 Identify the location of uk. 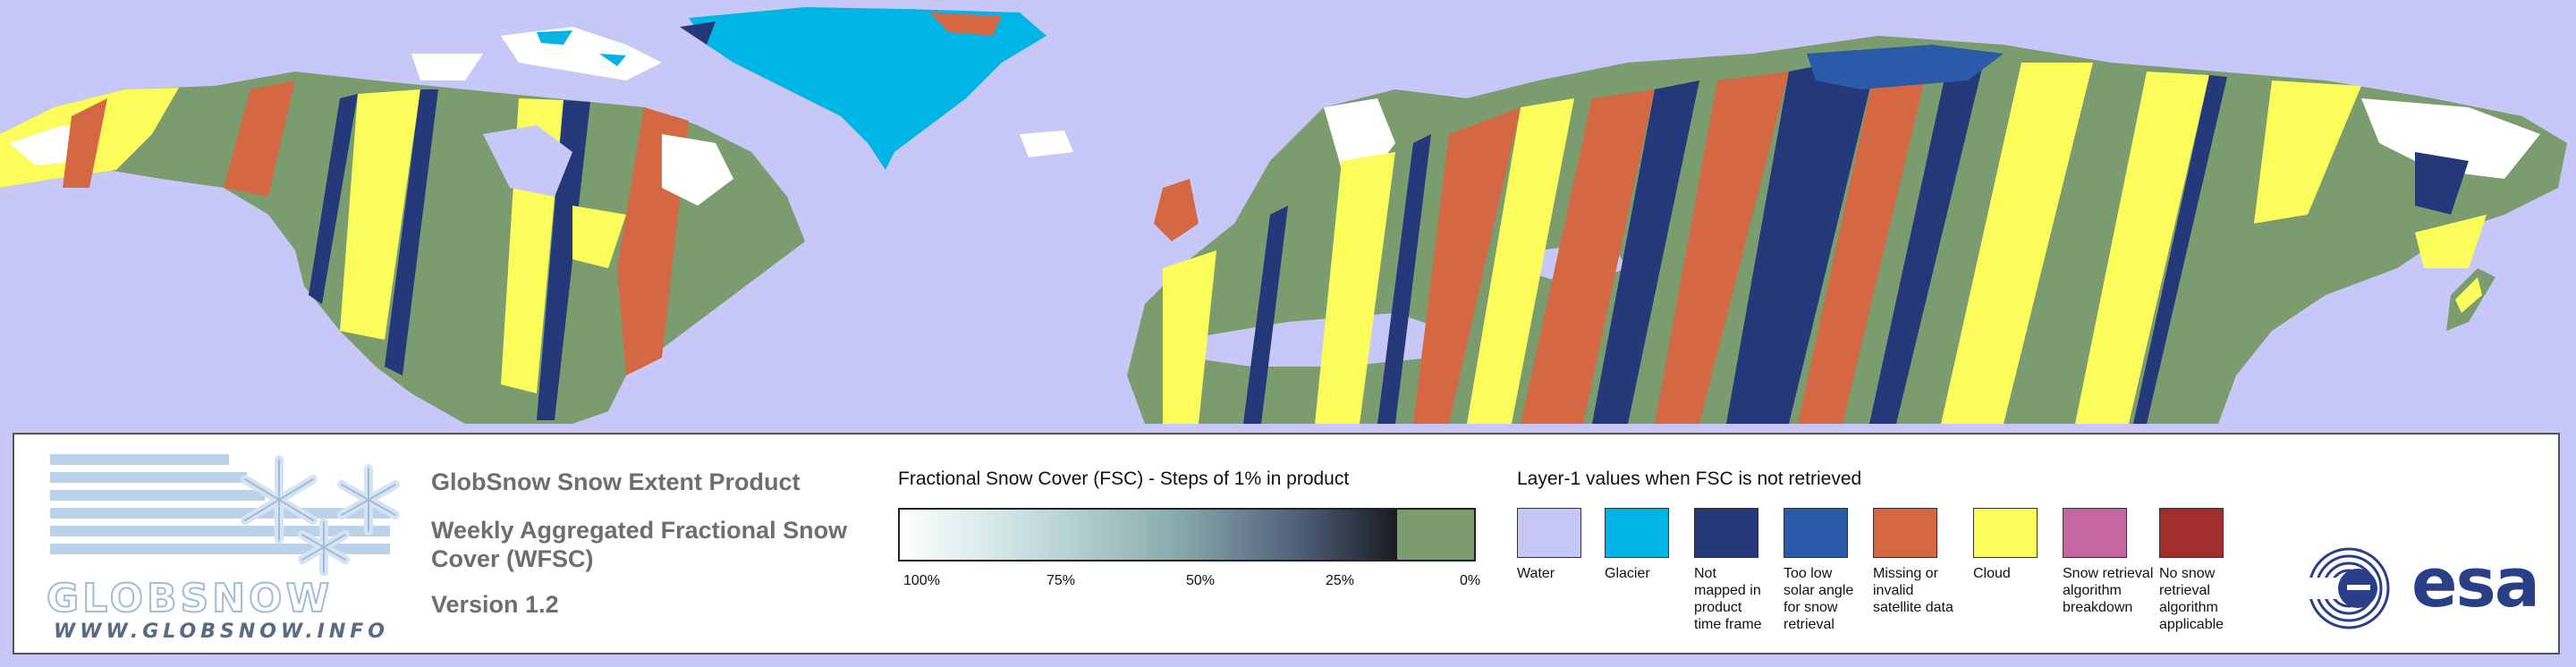
(1176, 210).